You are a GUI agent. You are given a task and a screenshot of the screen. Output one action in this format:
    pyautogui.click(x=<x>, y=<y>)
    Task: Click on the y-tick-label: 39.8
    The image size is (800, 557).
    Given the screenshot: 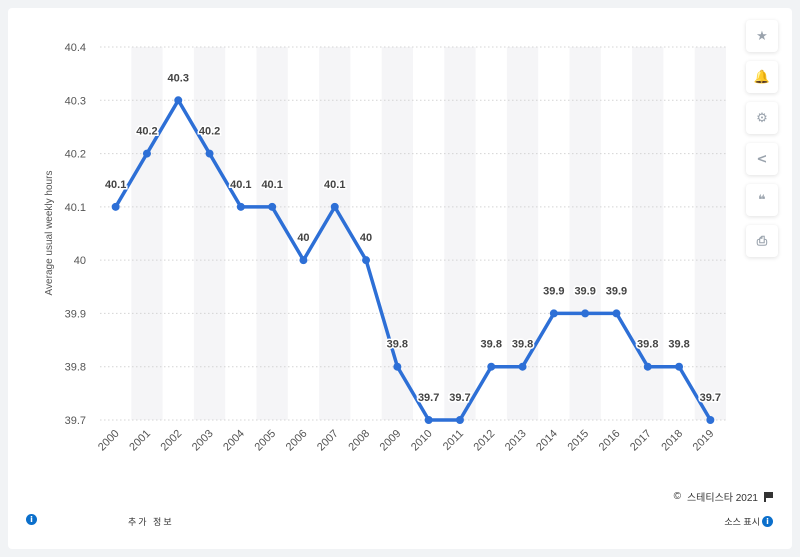 What is the action you would take?
    pyautogui.click(x=75, y=368)
    